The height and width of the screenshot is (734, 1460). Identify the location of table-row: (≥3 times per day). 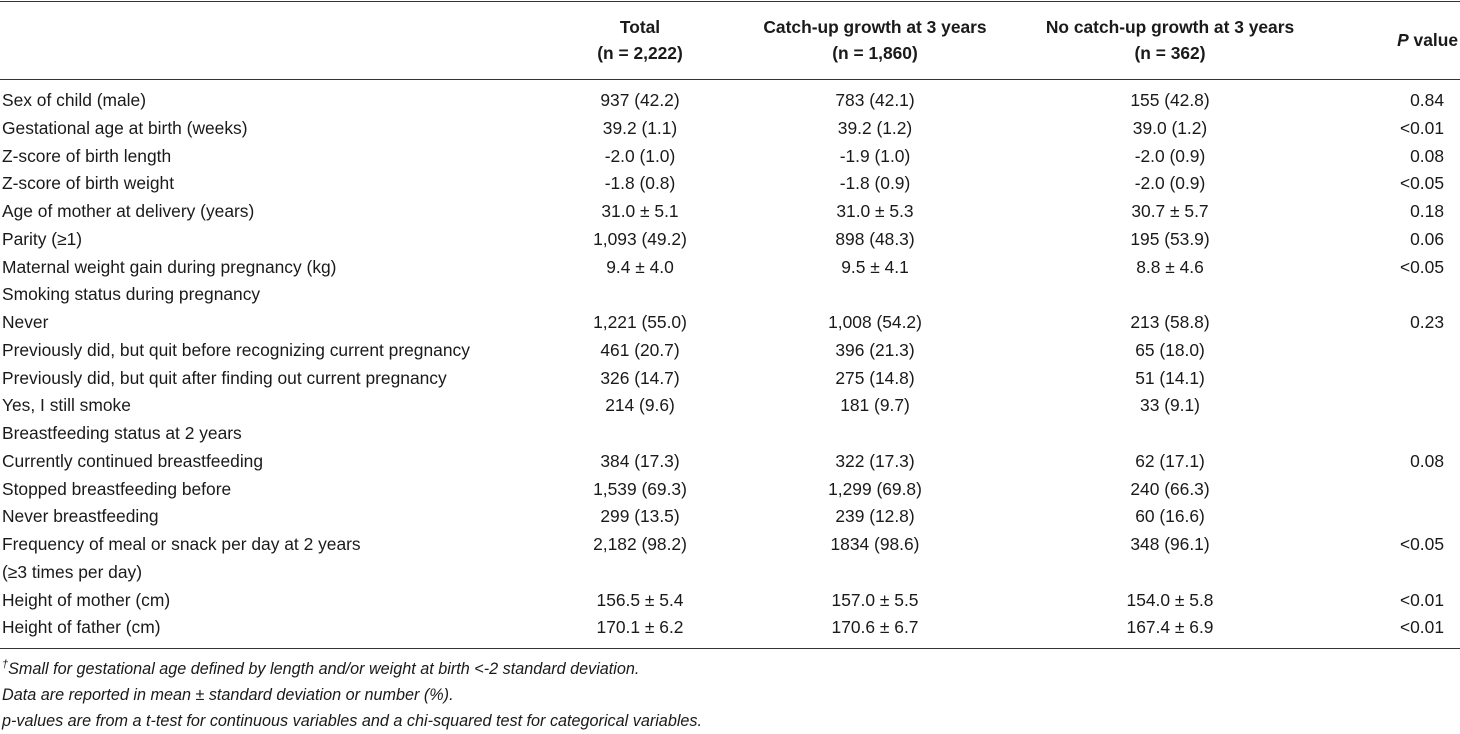
(730, 573).